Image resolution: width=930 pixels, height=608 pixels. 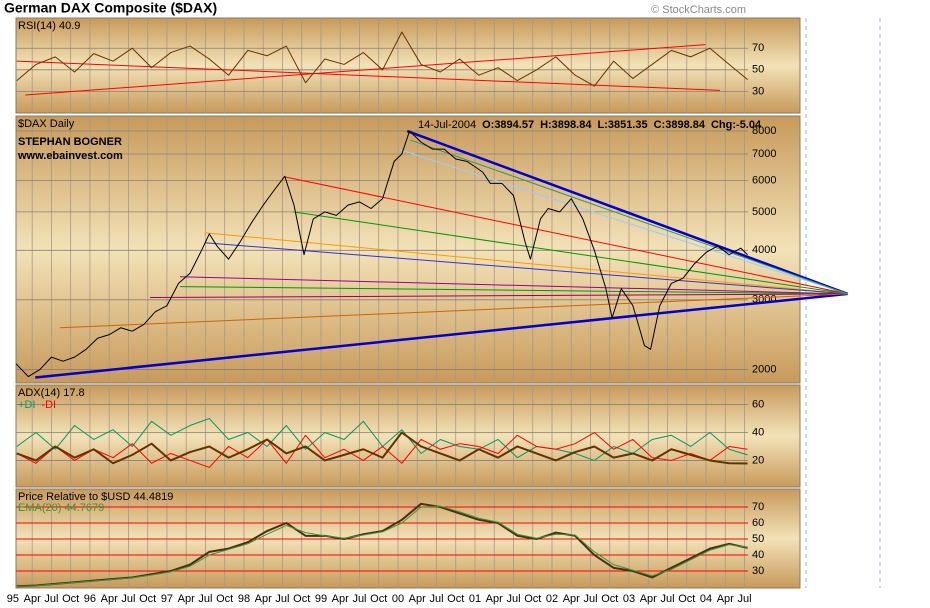 What do you see at coordinates (698, 10) in the screenshot?
I see `credit: © StockCharts.com` at bounding box center [698, 10].